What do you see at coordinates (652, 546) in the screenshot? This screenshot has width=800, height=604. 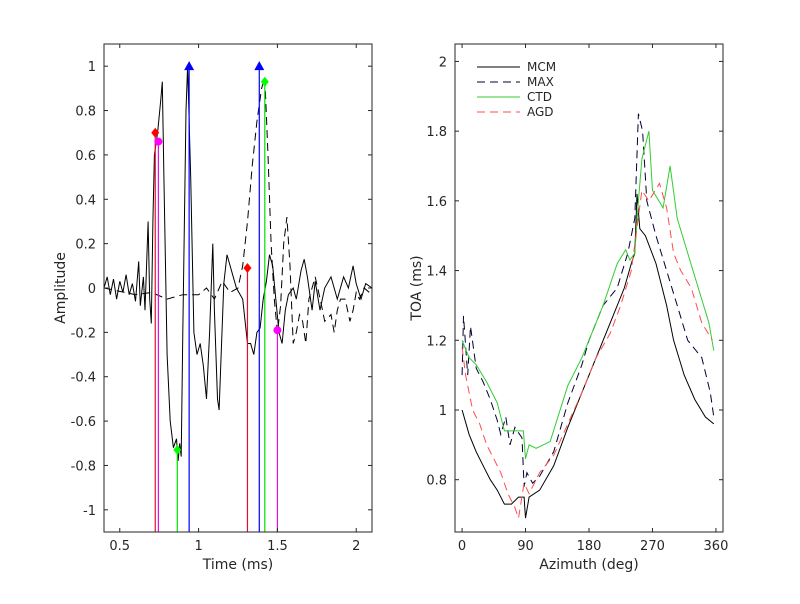 I see `x-tick-label: 270` at bounding box center [652, 546].